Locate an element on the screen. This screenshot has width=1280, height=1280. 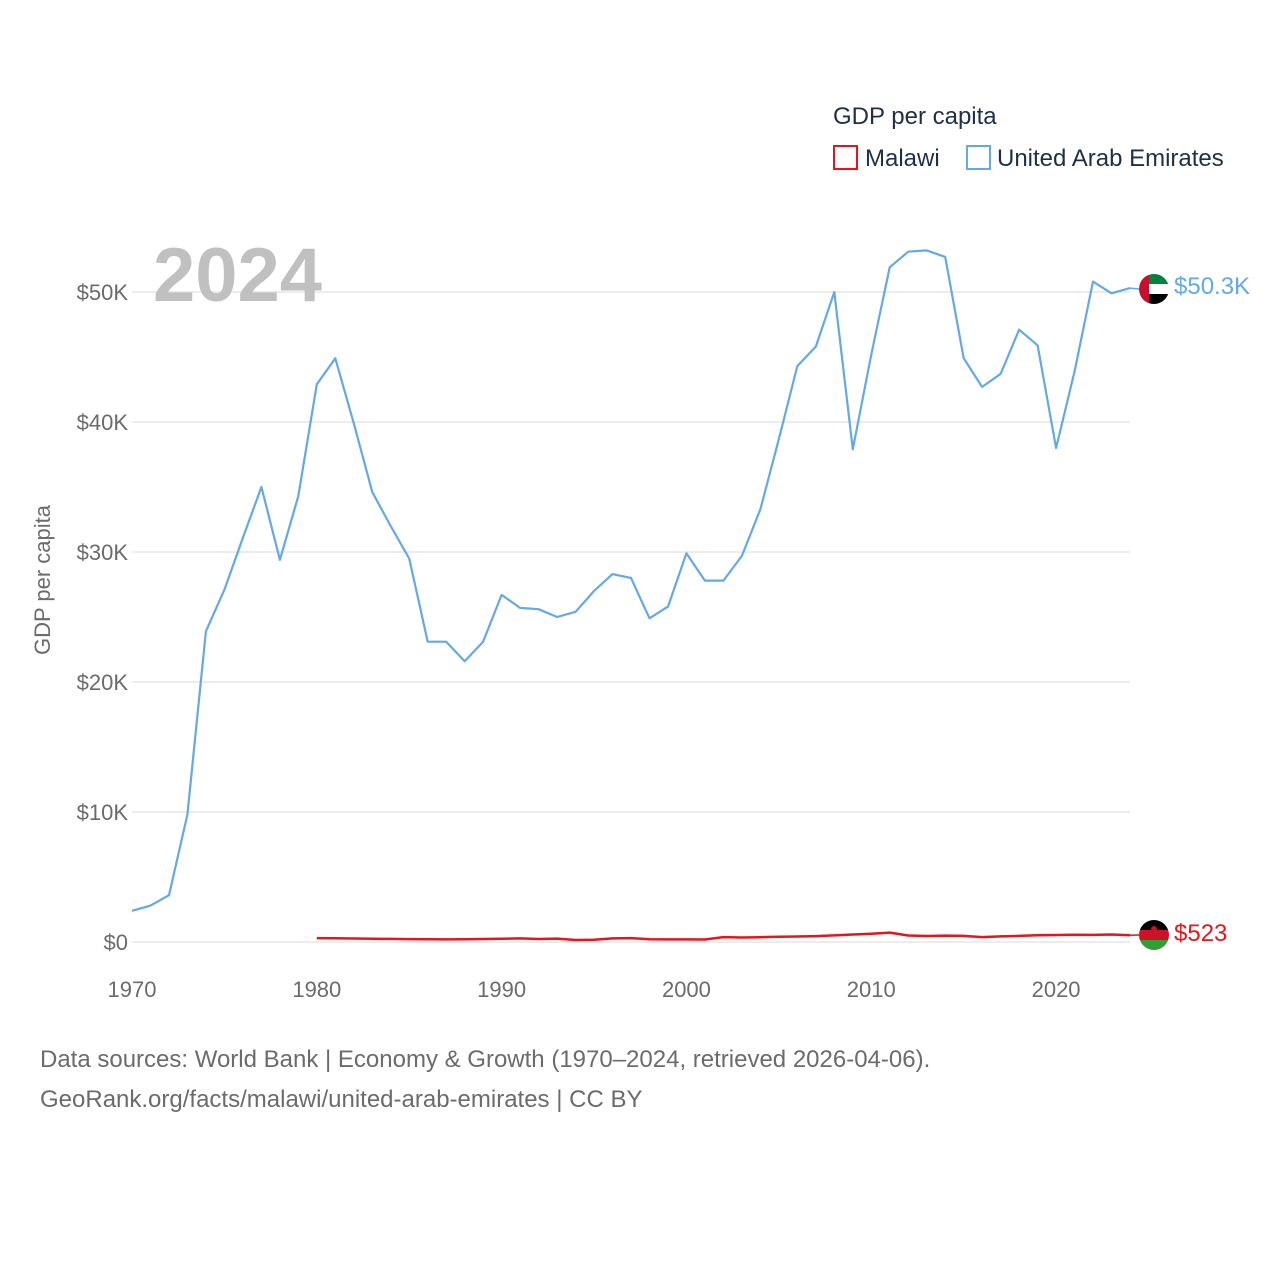
legend-swatch-uae is located at coordinates (978, 157).